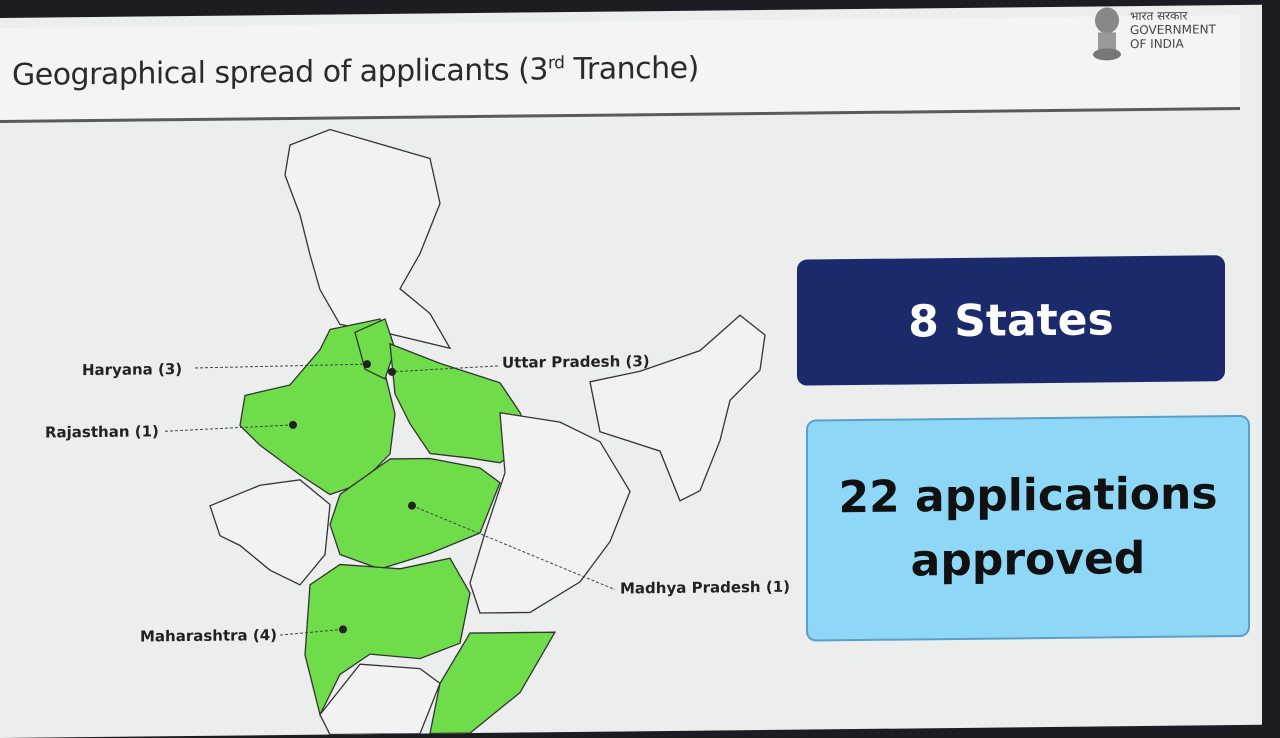 The width and height of the screenshot is (1280, 738). What do you see at coordinates (317, 407) in the screenshot?
I see `map-region-rajasthan` at bounding box center [317, 407].